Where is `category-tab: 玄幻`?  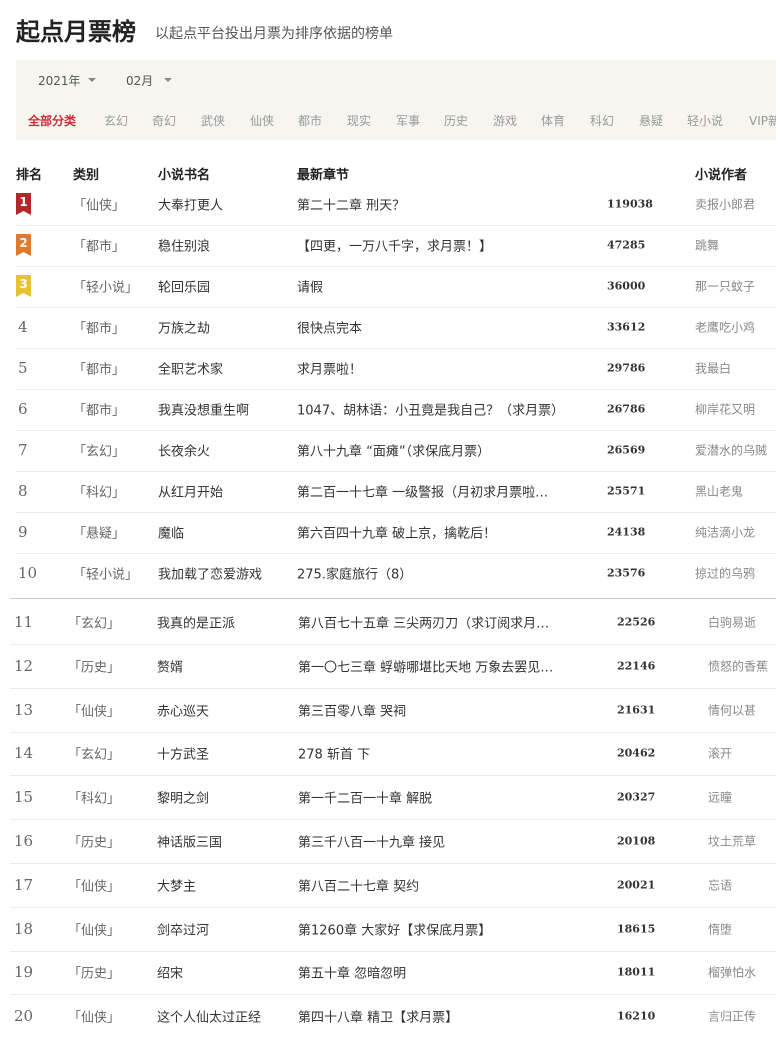 category-tab: 玄幻 is located at coordinates (116, 121).